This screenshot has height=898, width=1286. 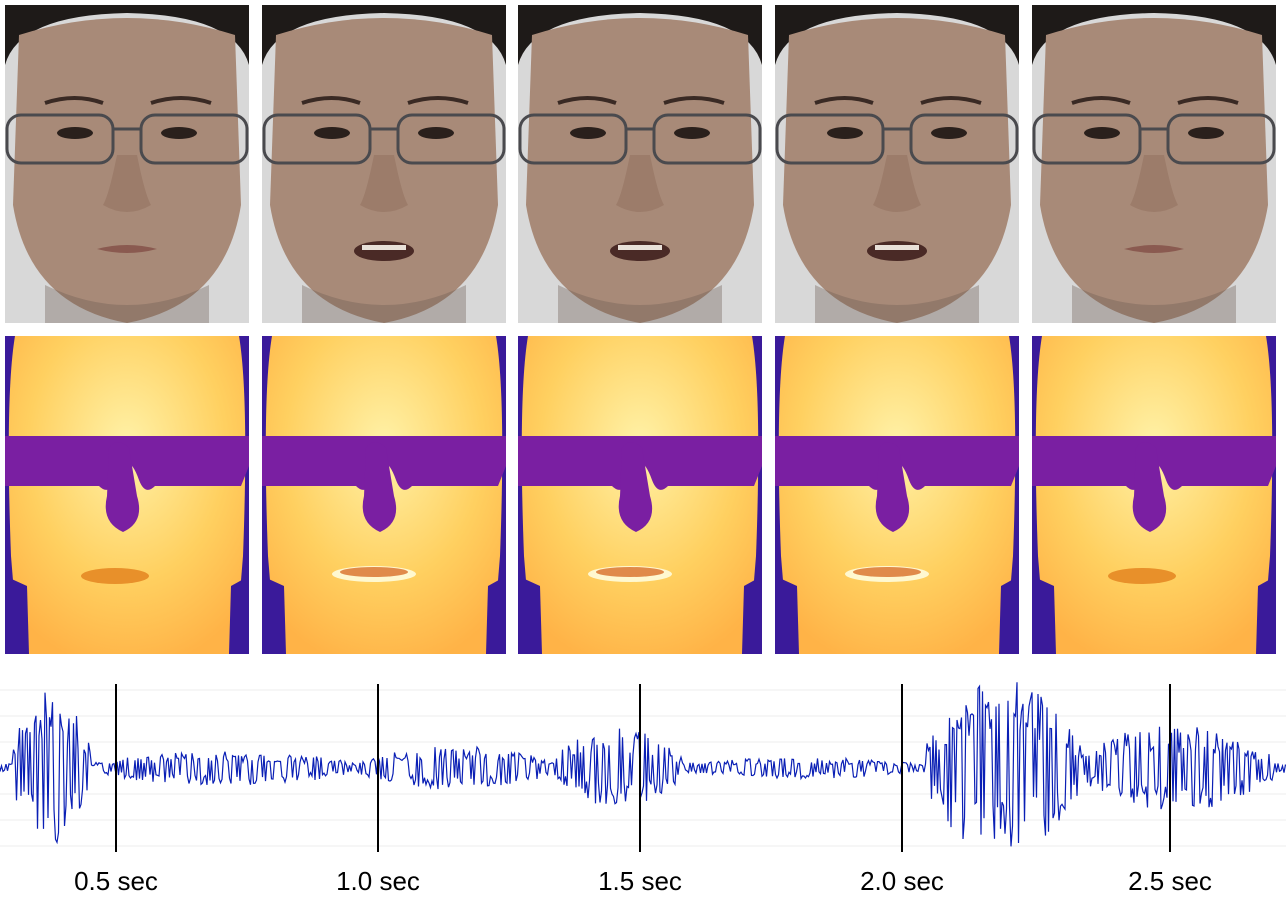 I want to click on time-label-0-5: 0.5 sec, so click(x=116, y=881).